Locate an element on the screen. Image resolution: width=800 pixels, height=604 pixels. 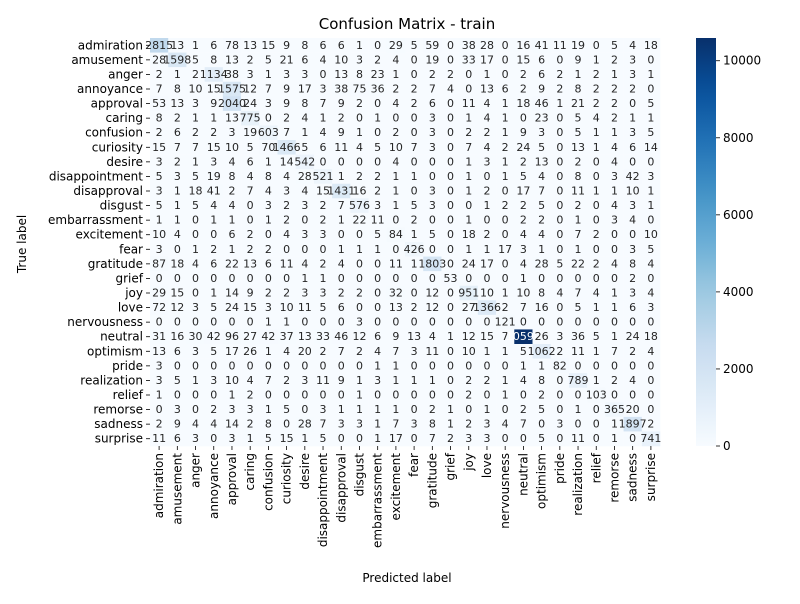
chart-title: Confusion Matrix - train is located at coordinates (407, 24).